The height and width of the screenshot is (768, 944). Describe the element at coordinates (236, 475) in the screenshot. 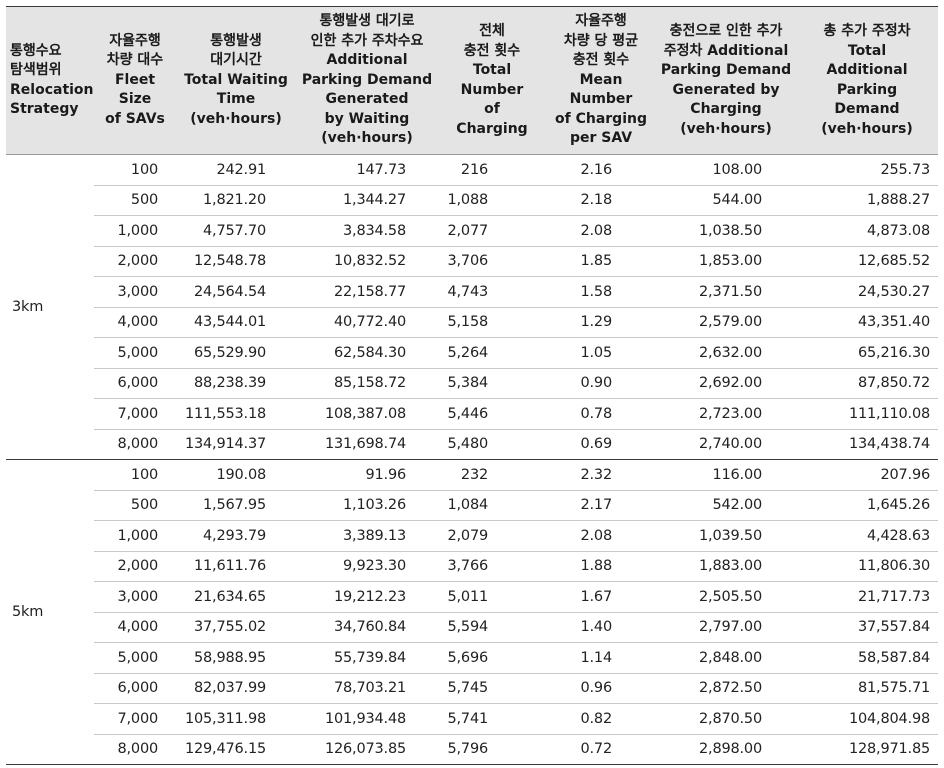

I see `table-cell: 190.08` at that location.